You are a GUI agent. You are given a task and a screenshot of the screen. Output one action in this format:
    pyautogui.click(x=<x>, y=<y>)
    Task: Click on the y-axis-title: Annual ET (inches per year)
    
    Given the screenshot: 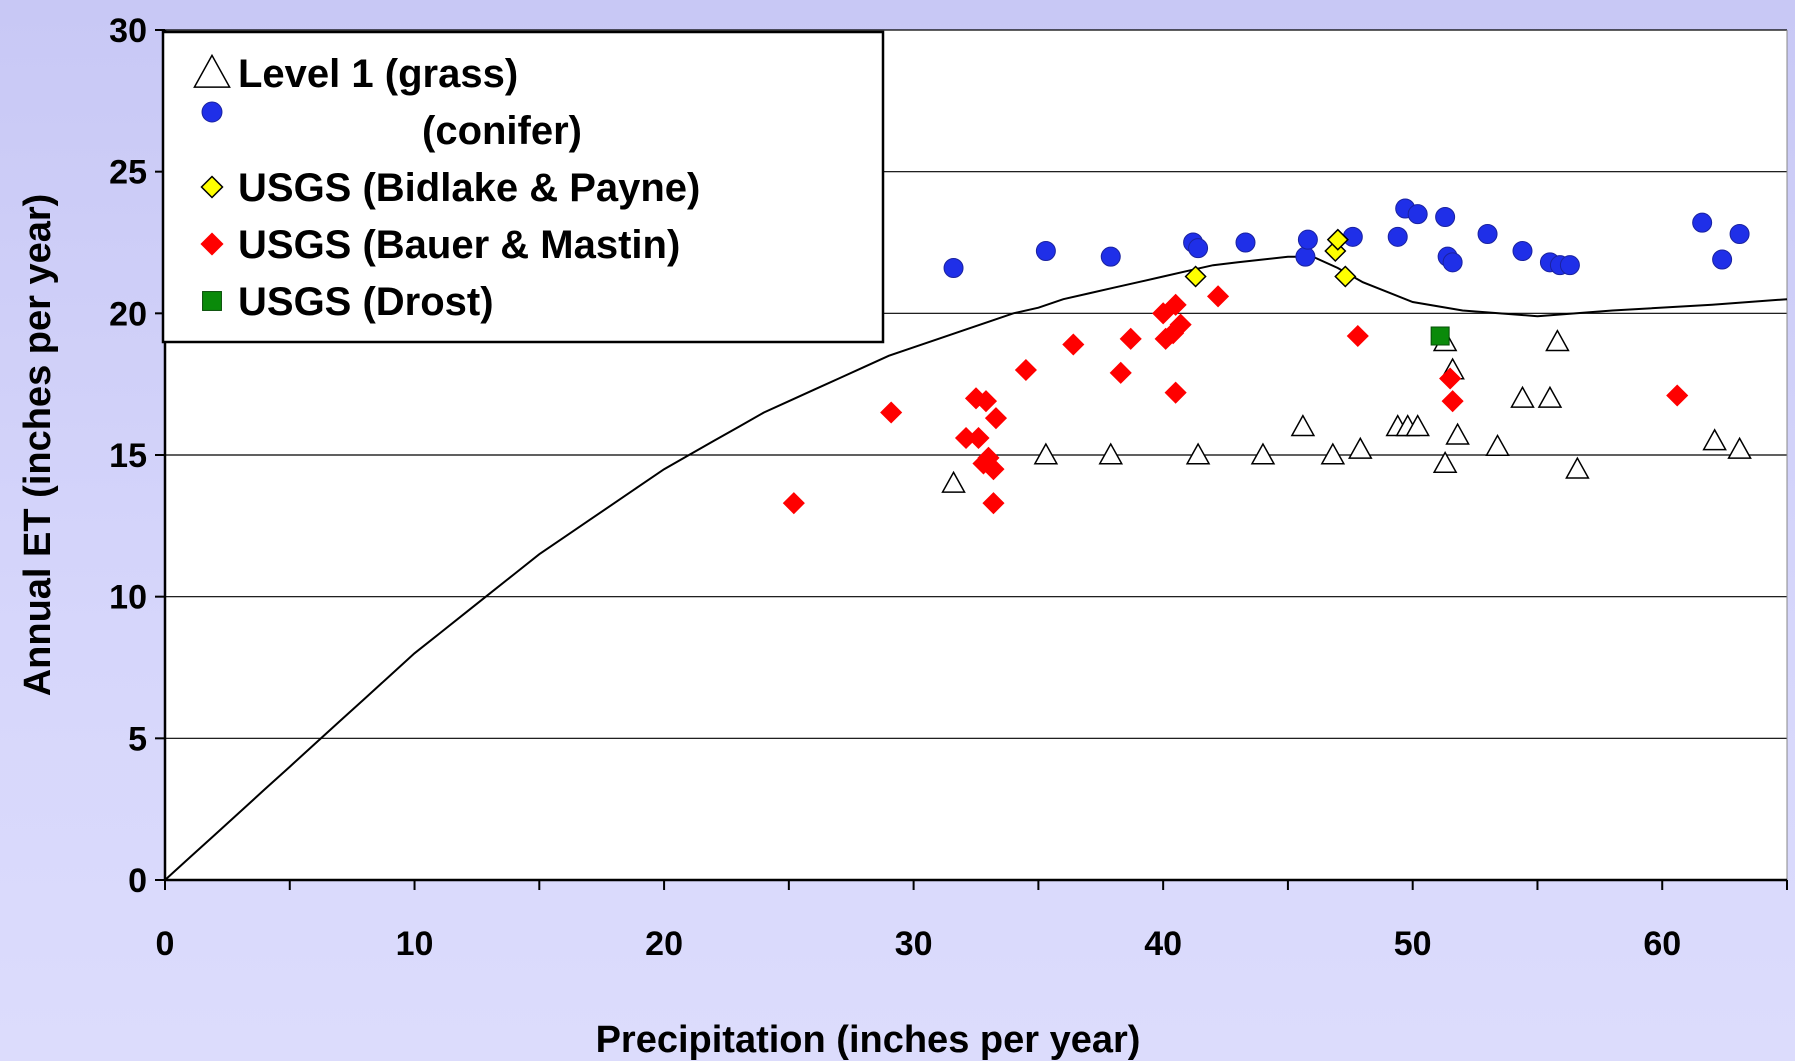 What is the action you would take?
    pyautogui.click(x=38, y=445)
    